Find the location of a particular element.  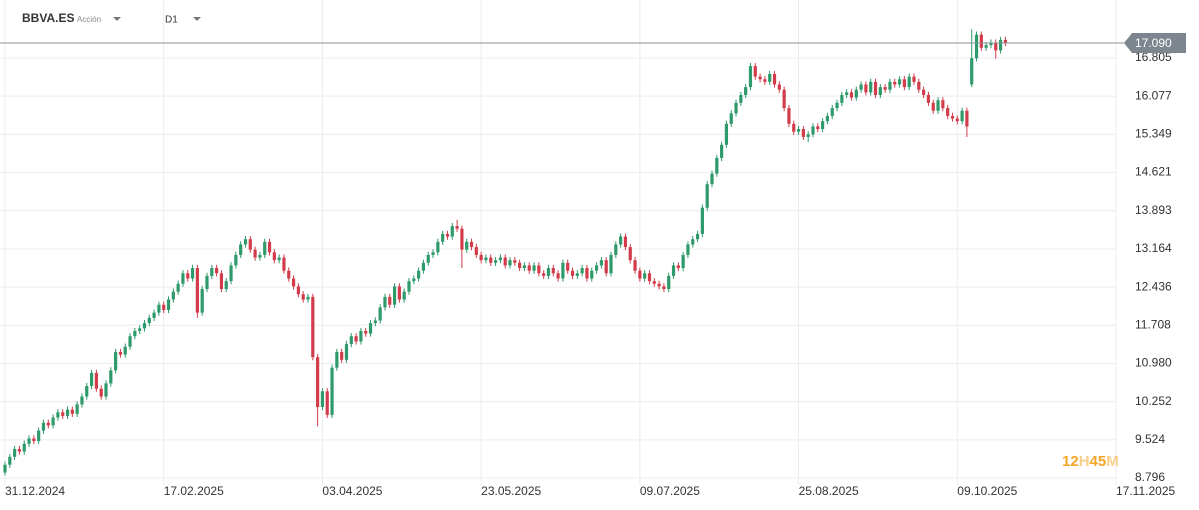

x-tick-label: 25.08.2025 is located at coordinates (829, 491).